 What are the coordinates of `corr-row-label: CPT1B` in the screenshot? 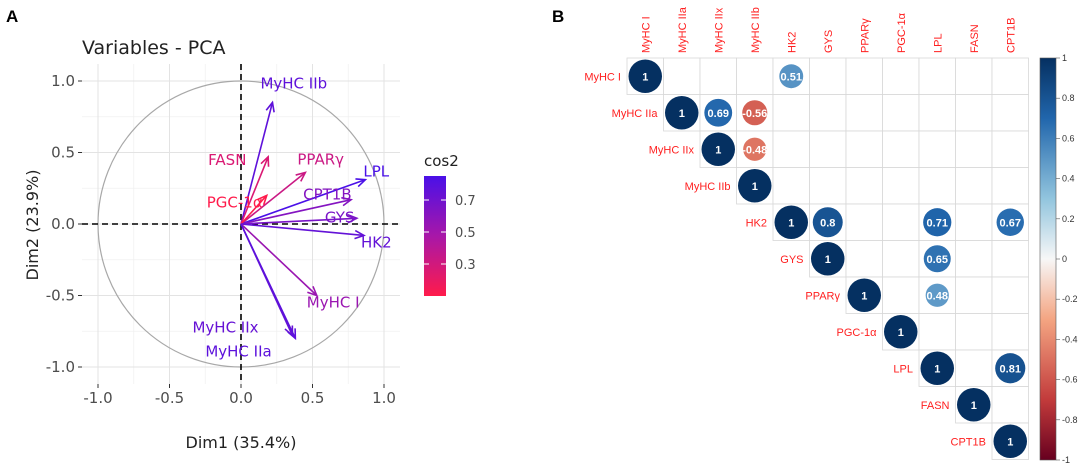 It's located at (968, 442).